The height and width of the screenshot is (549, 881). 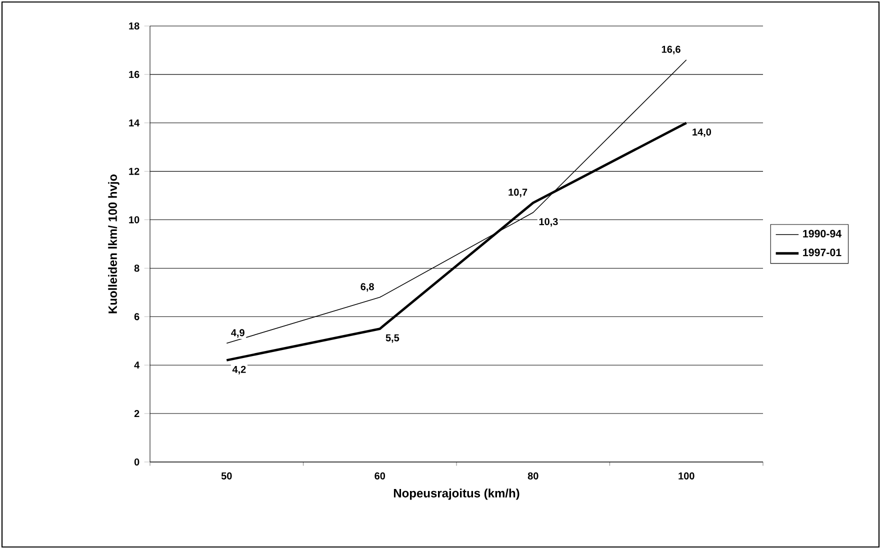 What do you see at coordinates (548, 222) in the screenshot?
I see `data-label: 10,3` at bounding box center [548, 222].